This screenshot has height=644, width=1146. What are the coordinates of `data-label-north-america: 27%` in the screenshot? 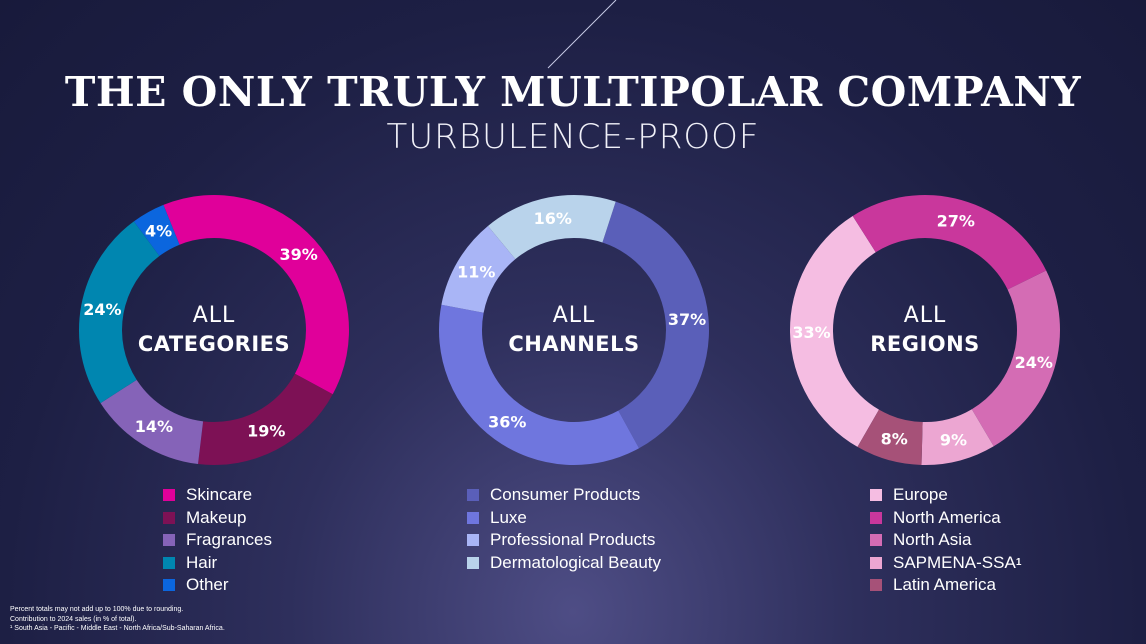 It's located at (956, 220).